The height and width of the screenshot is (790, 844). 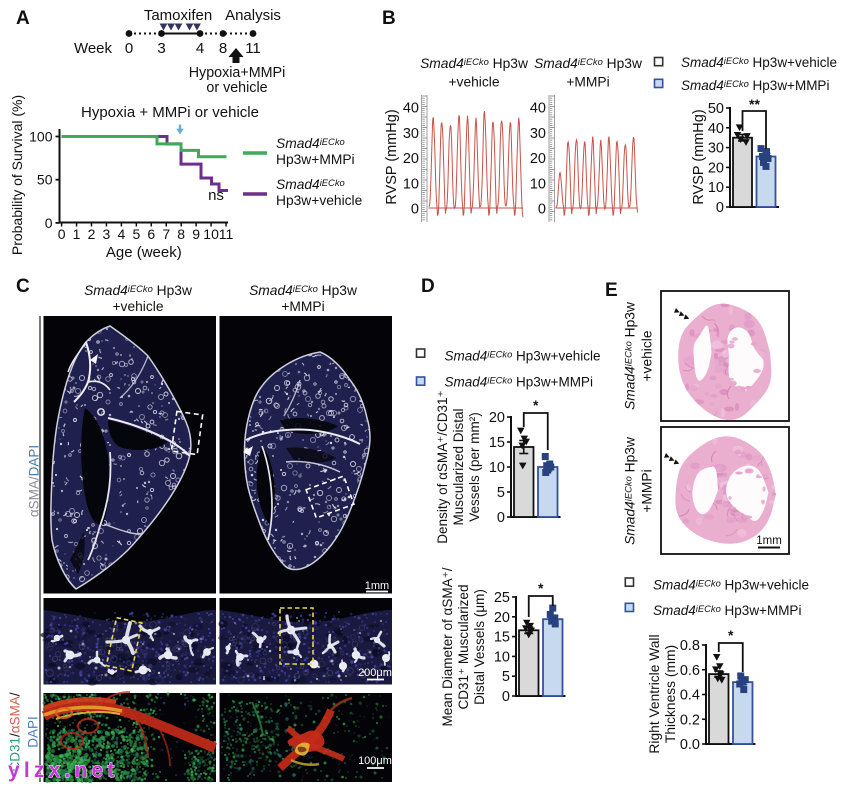 What do you see at coordinates (77, 234) in the screenshot?
I see `svg-text: 1` at bounding box center [77, 234].